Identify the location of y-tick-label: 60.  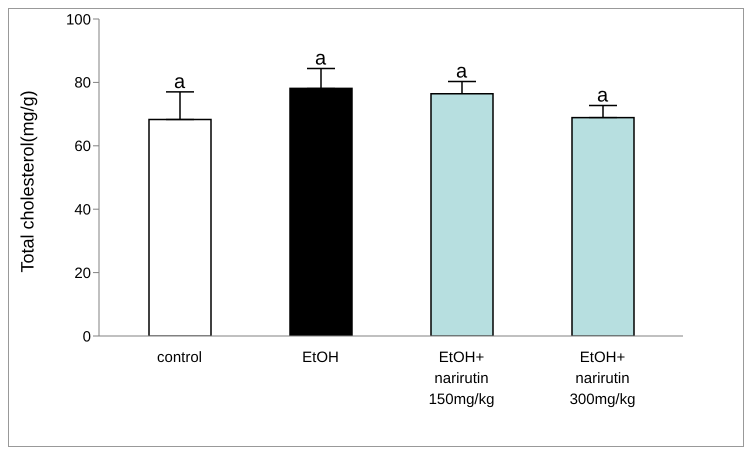
(82, 147).